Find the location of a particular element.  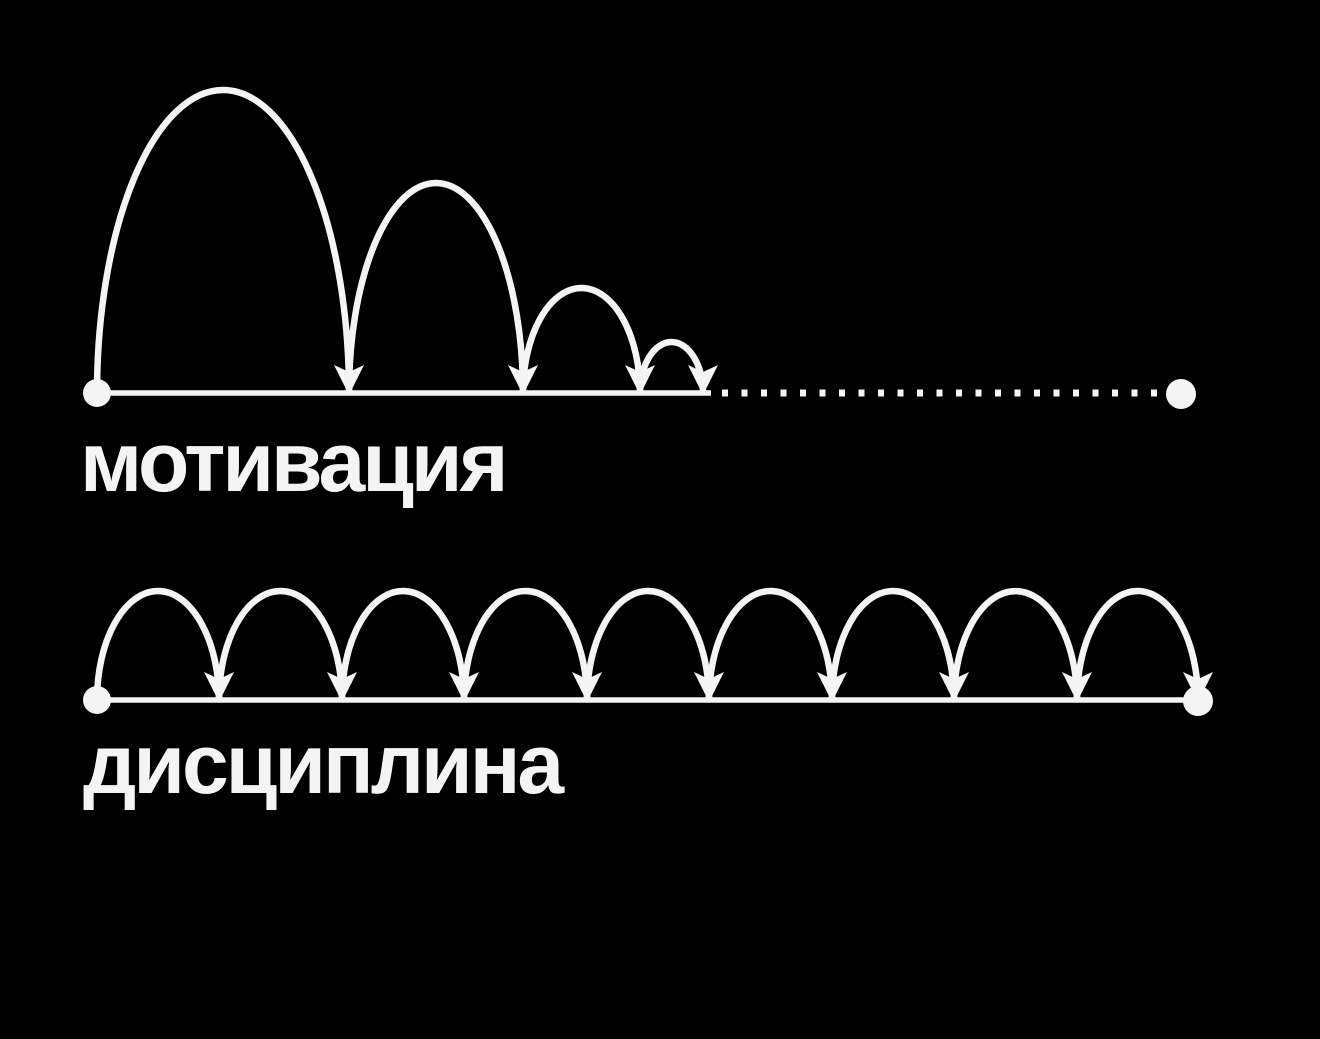

discipline-label: дисциплина is located at coordinates (323, 764).